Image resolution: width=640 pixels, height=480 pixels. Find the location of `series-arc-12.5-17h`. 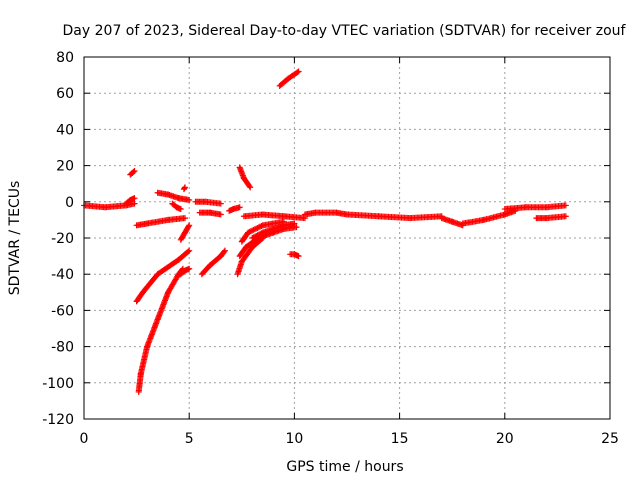

series-arc-12.5-17h is located at coordinates (394, 216).